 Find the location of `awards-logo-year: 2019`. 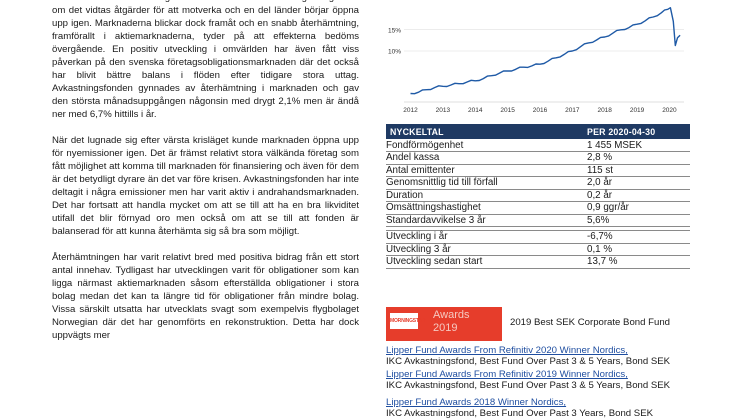

awards-logo-year: 2019 is located at coordinates (445, 328).